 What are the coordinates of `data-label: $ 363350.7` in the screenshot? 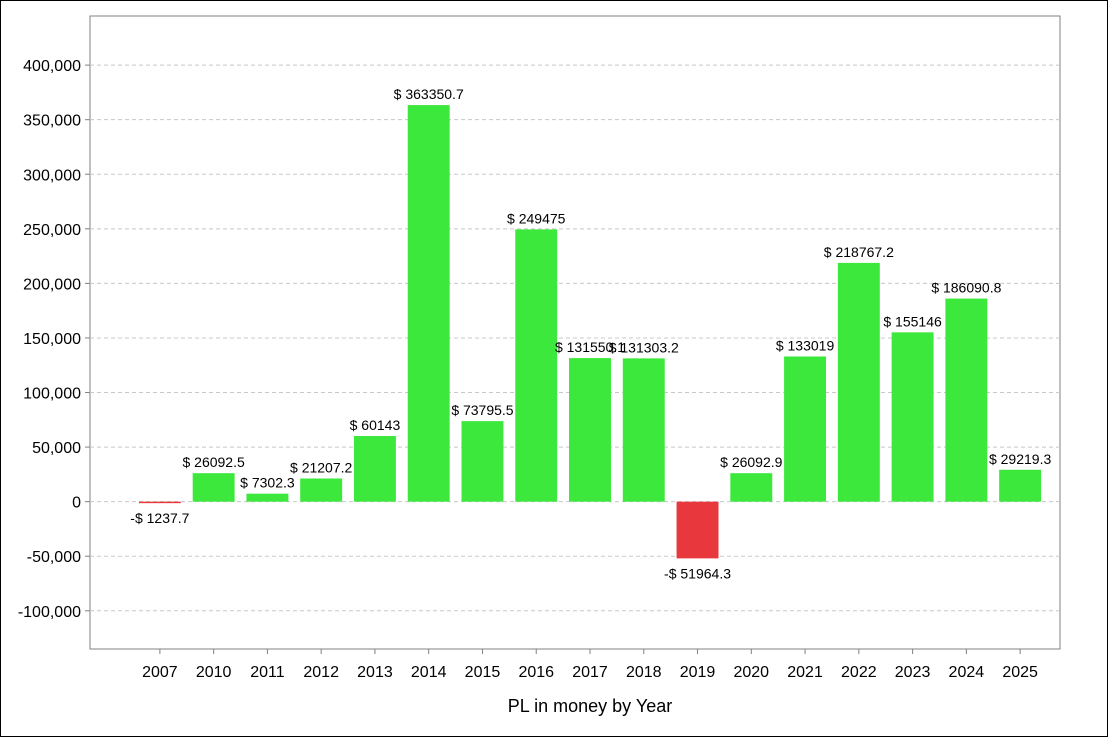 It's located at (429, 94).